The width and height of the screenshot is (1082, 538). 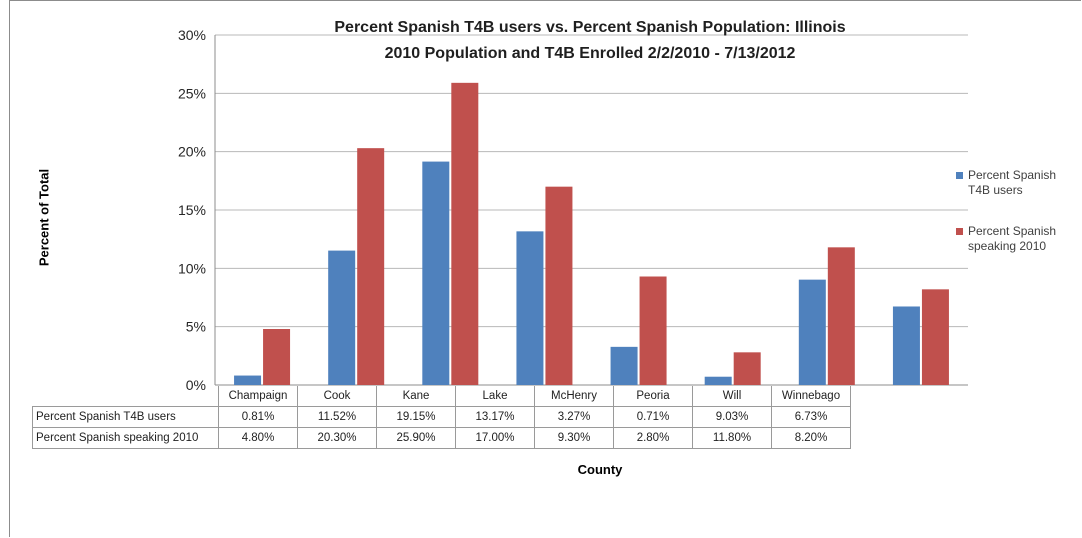 What do you see at coordinates (811, 396) in the screenshot?
I see `category-label: Winnebago` at bounding box center [811, 396].